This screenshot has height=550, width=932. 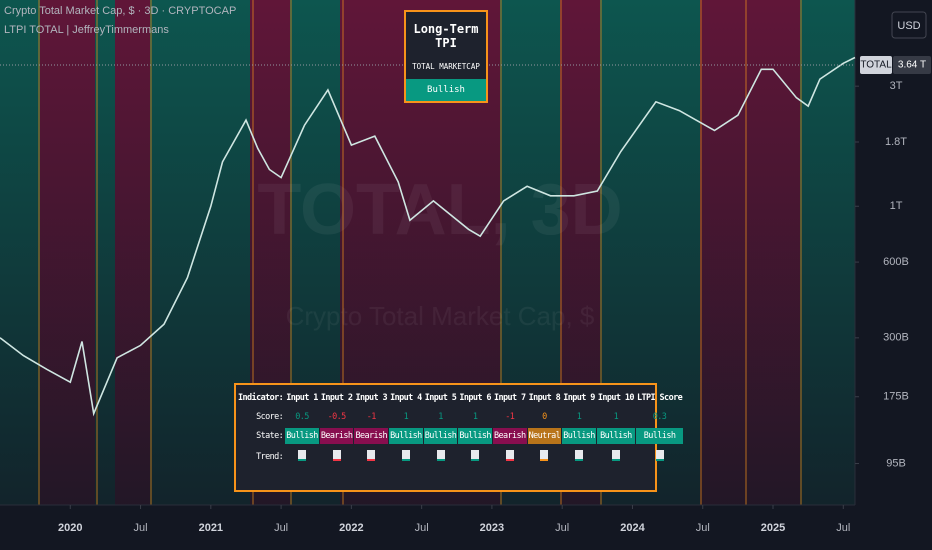 What do you see at coordinates (86, 30) in the screenshot?
I see `indicator-header: LTPI TOTAL | JeffreyTimmermans` at bounding box center [86, 30].